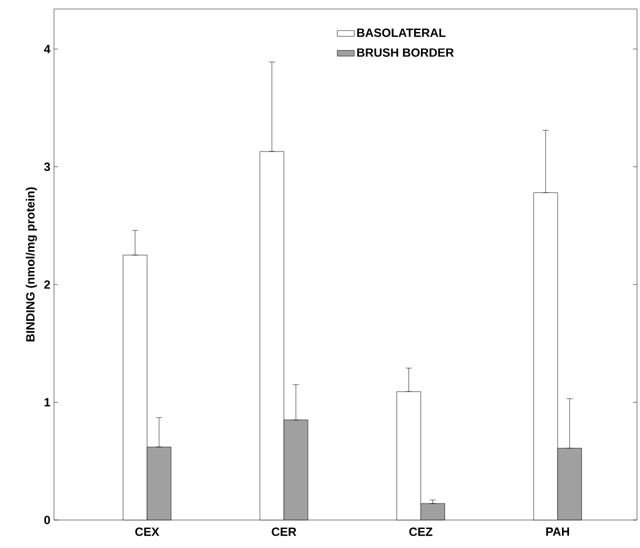  What do you see at coordinates (557, 532) in the screenshot?
I see `x-tick-label: PAH` at bounding box center [557, 532].